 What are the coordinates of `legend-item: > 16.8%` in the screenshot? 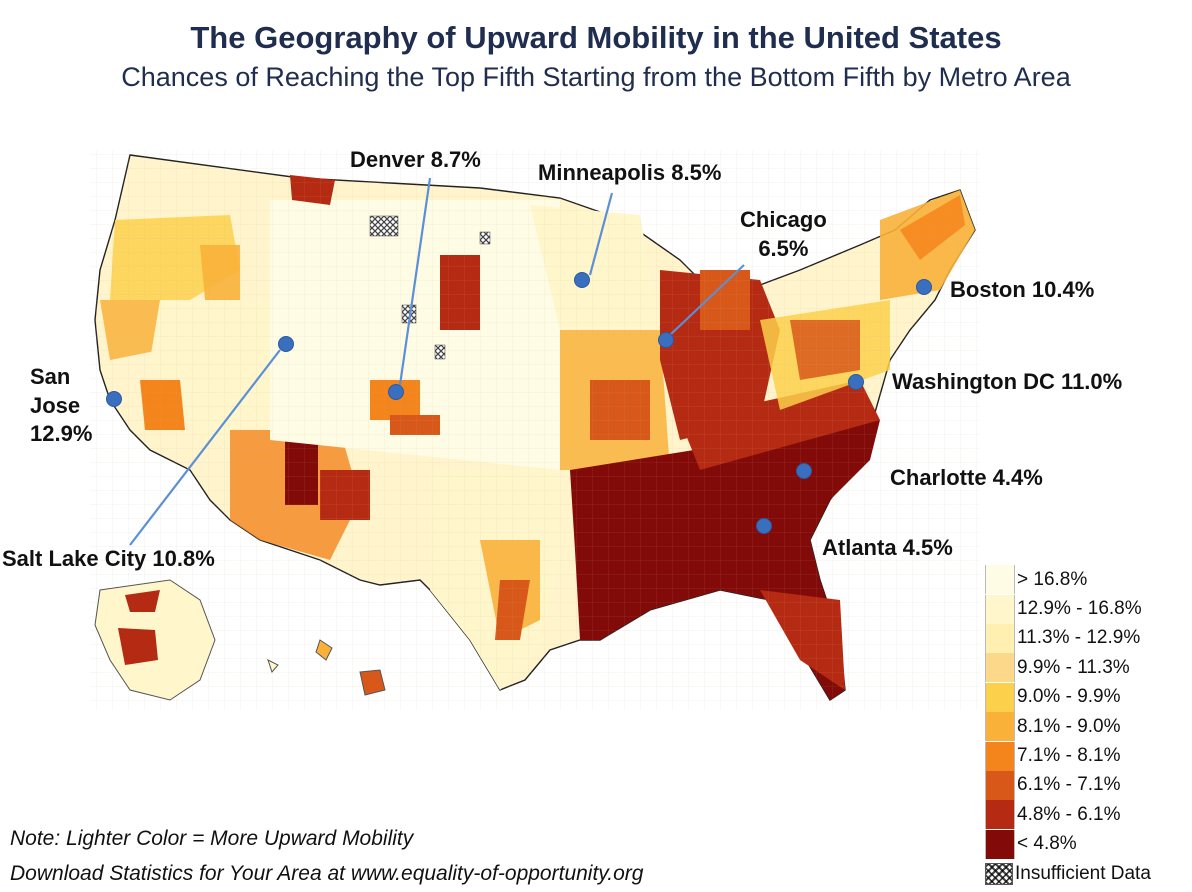 It's located at (1087, 580).